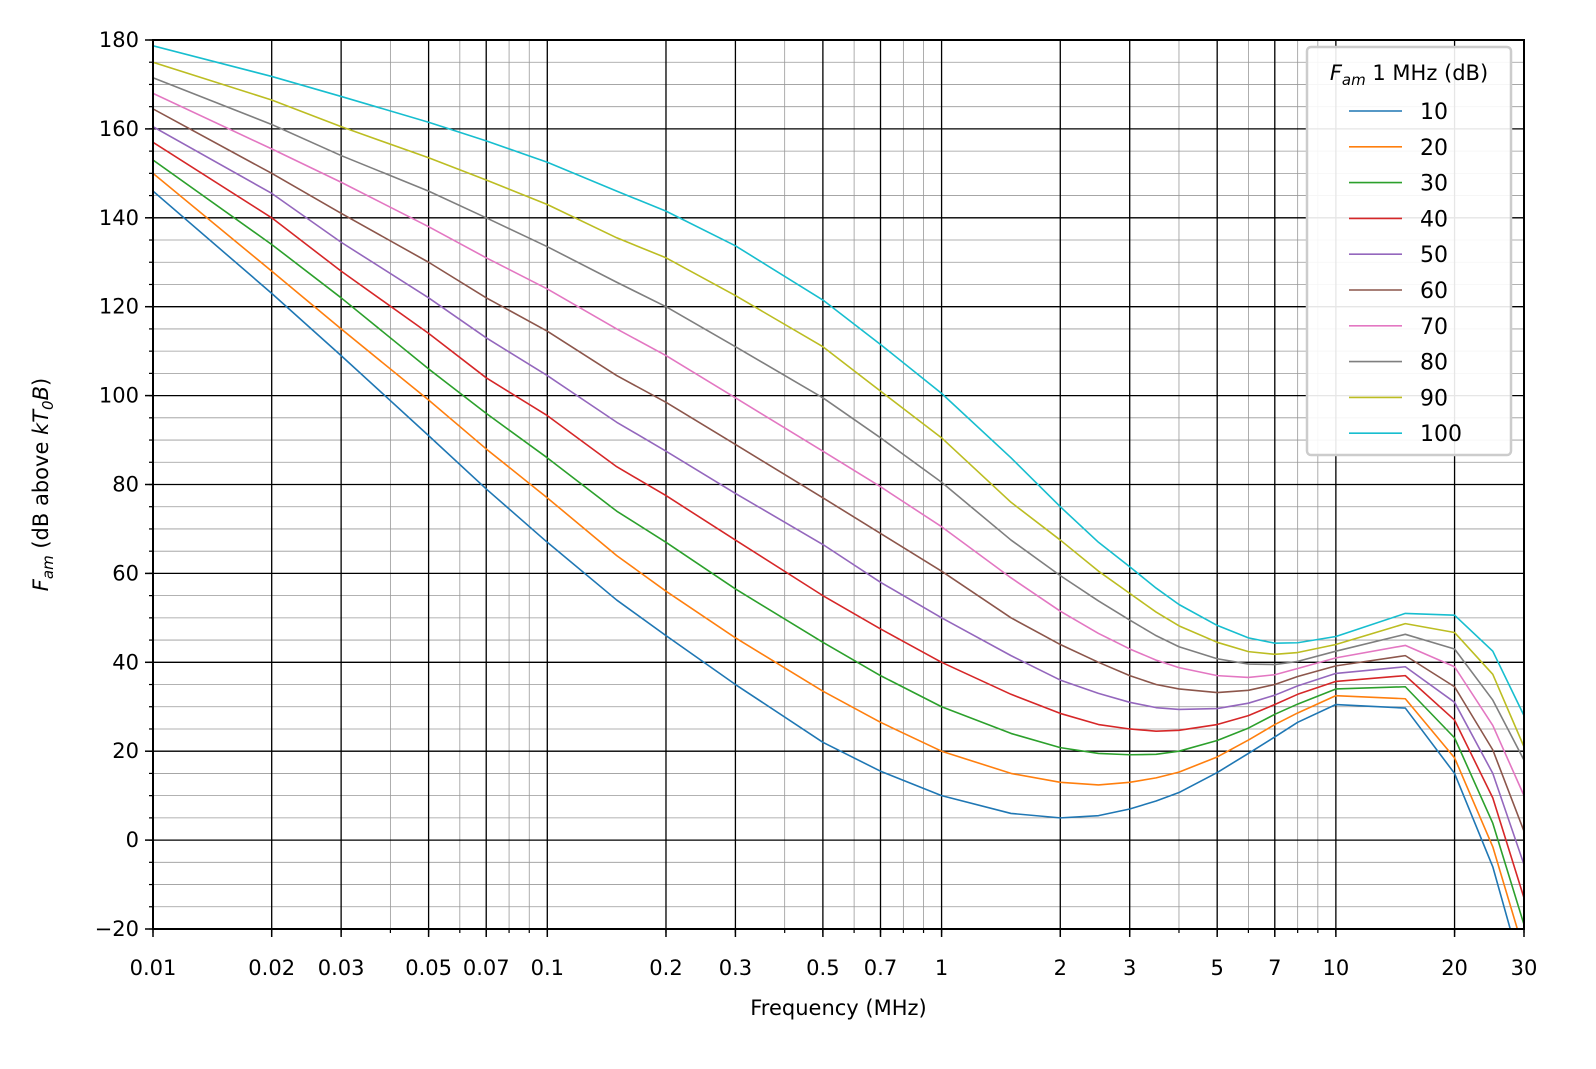 Image resolution: width=1596 pixels, height=1069 pixels. What do you see at coordinates (1434, 112) in the screenshot?
I see `legend-label-10: 10` at bounding box center [1434, 112].